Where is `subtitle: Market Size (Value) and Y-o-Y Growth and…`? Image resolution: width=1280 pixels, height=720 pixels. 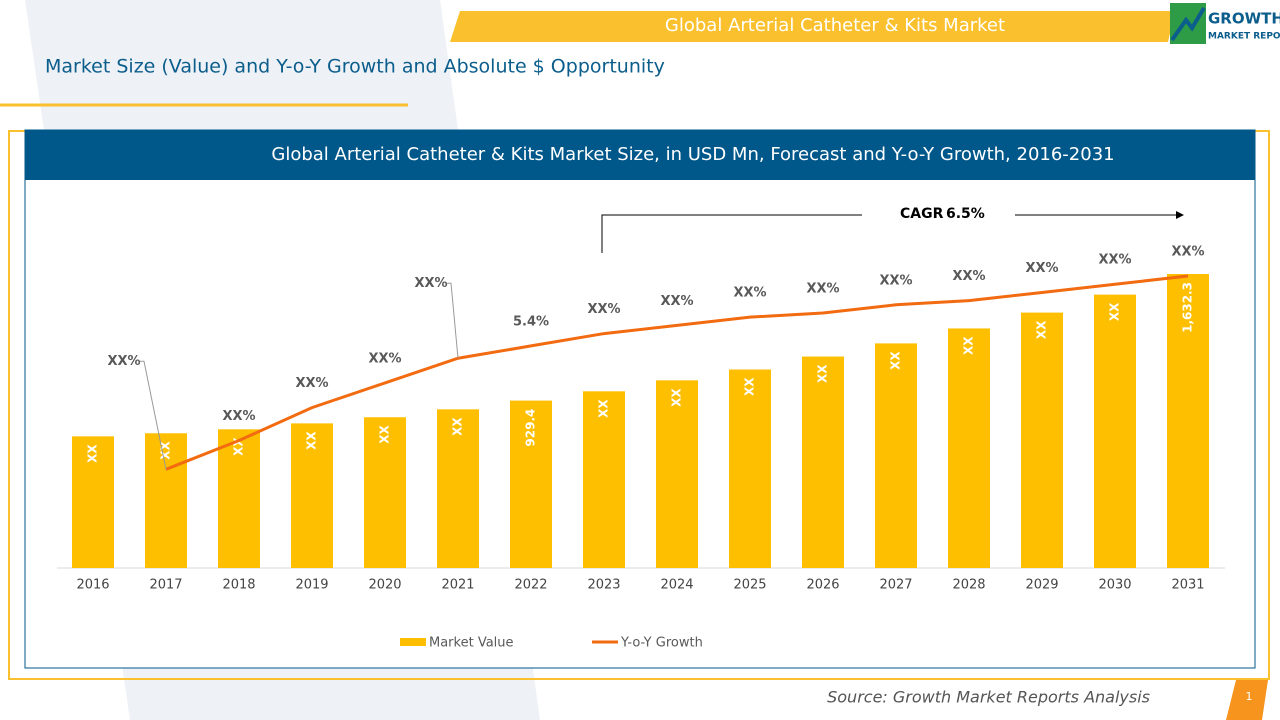 subtitle: Market Size (Value) and Y-o-Y Growth and… is located at coordinates (355, 67).